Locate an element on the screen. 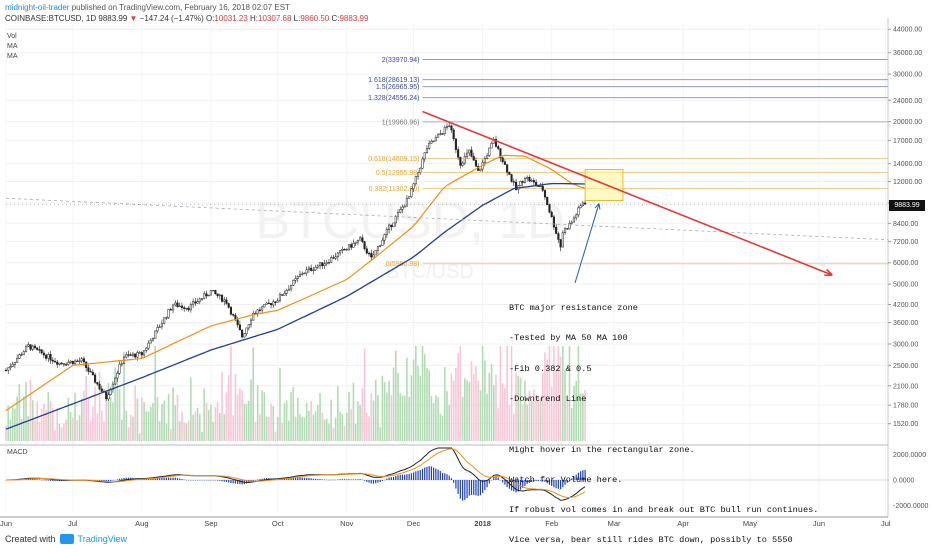 This screenshot has height=556, width=932. fib-level-label: 0(5950.98) is located at coordinates (403, 264).